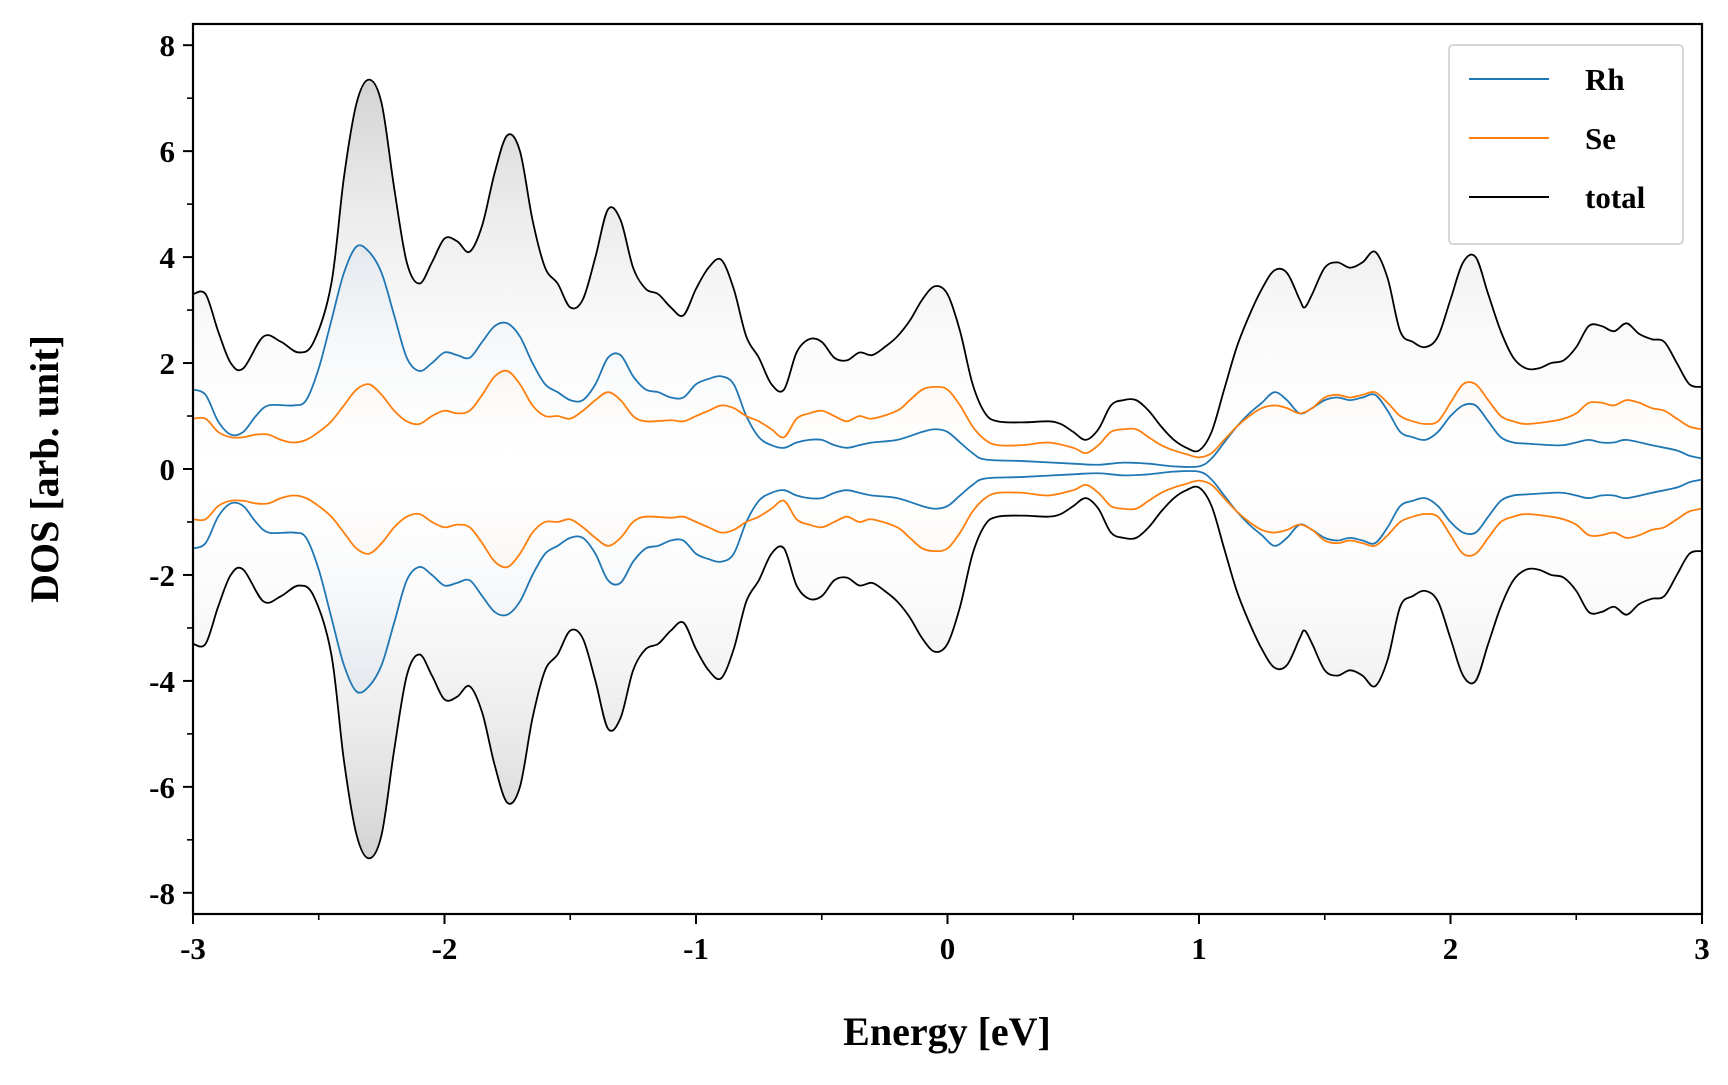  I want to click on y-tick-label: -2, so click(162, 575).